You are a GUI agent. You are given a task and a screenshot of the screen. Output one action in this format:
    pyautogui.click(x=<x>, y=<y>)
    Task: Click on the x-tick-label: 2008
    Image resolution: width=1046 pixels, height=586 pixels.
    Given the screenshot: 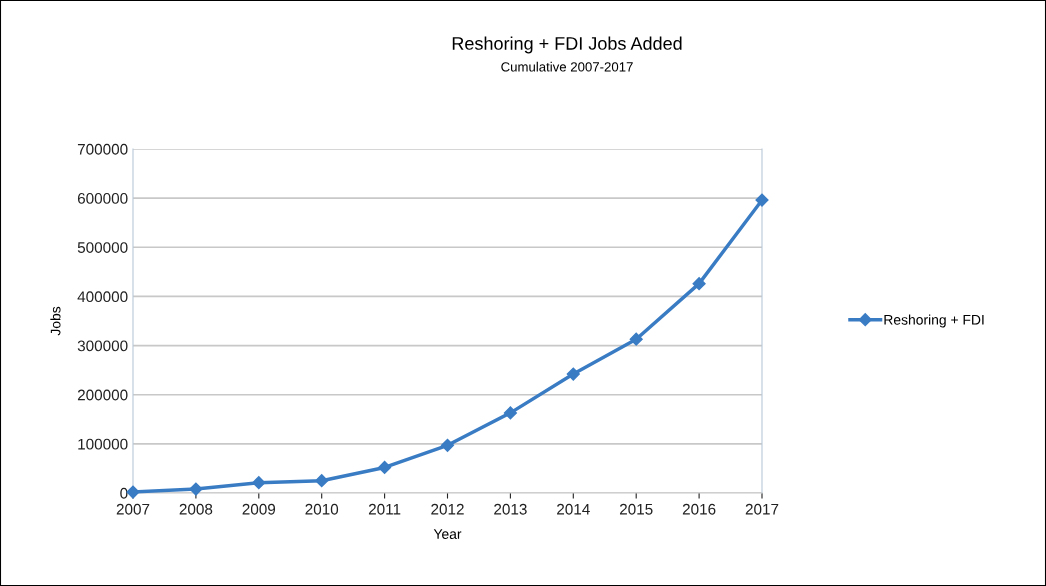 What is the action you would take?
    pyautogui.click(x=196, y=509)
    